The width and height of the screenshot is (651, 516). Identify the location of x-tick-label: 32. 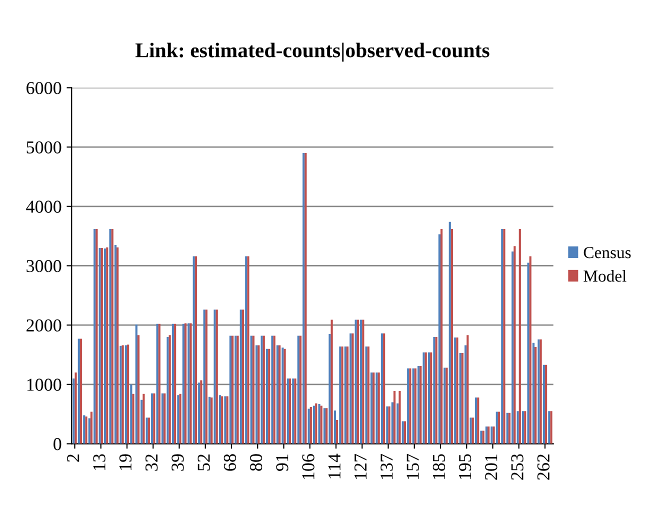
(152, 462).